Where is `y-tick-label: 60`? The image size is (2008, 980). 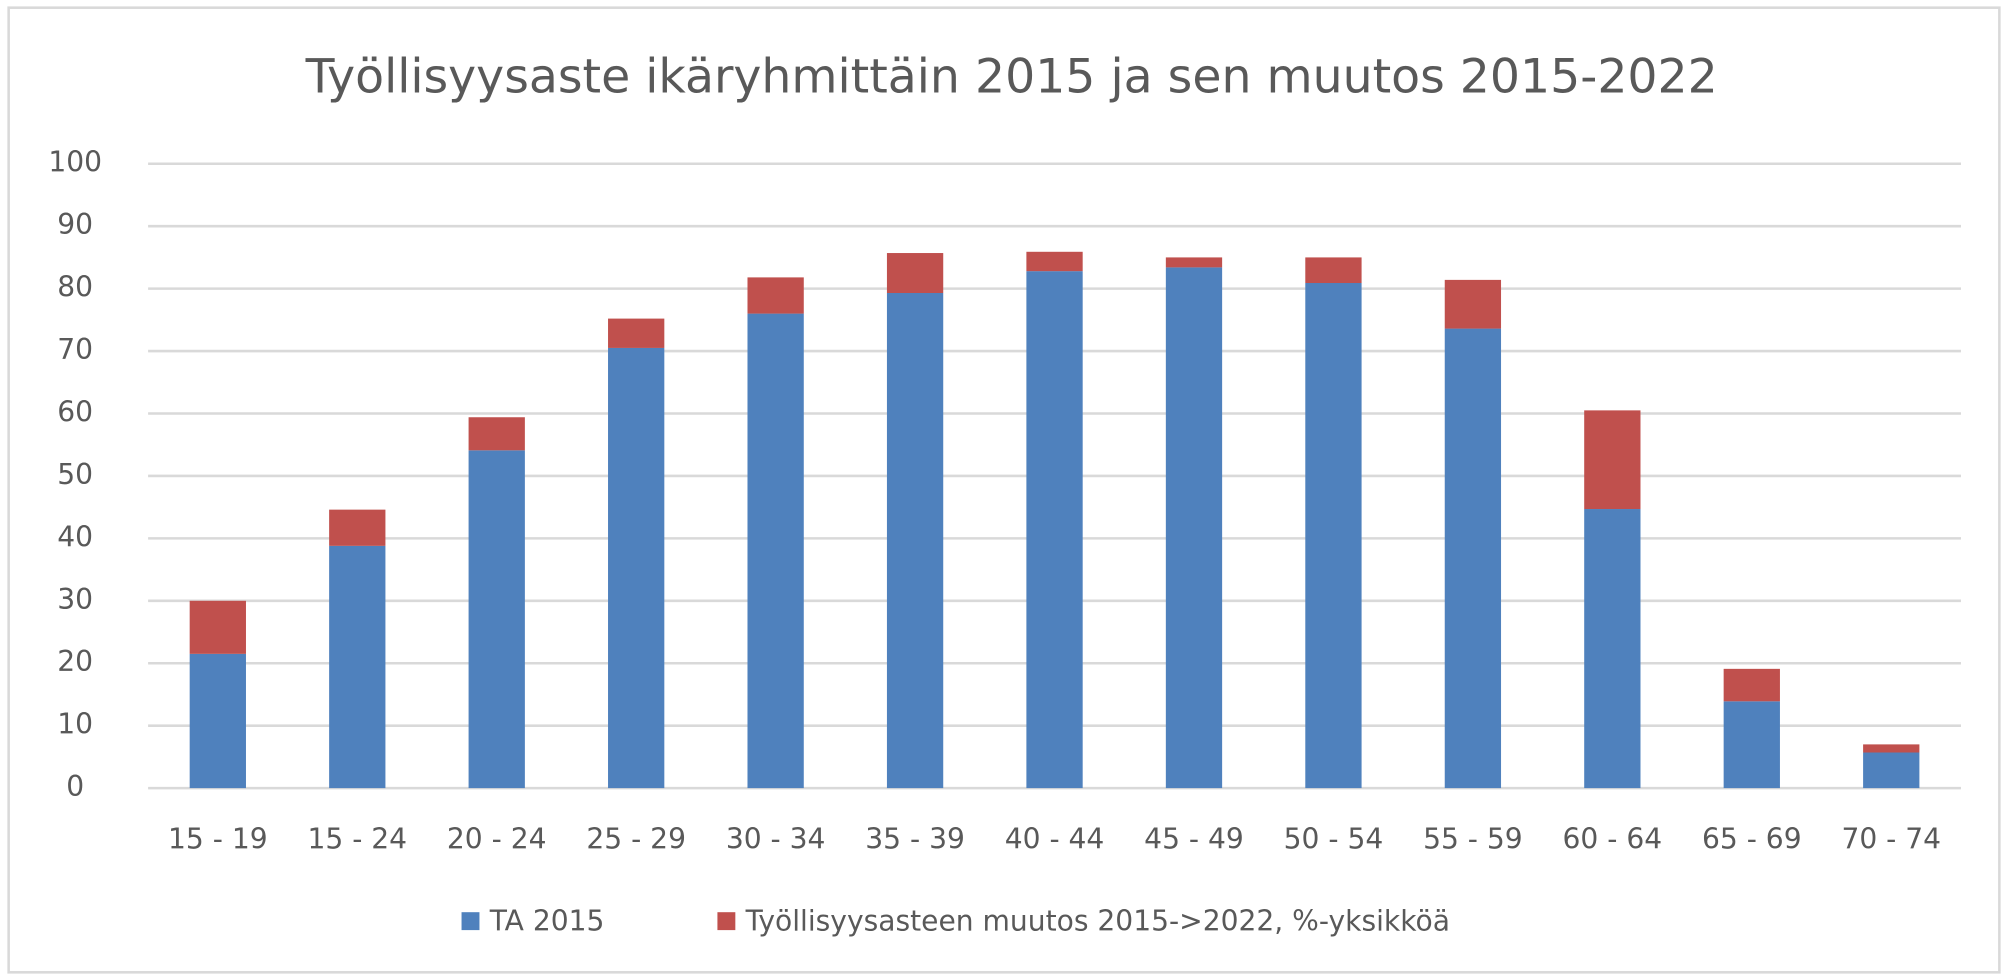 y-tick-label: 60 is located at coordinates (75, 411).